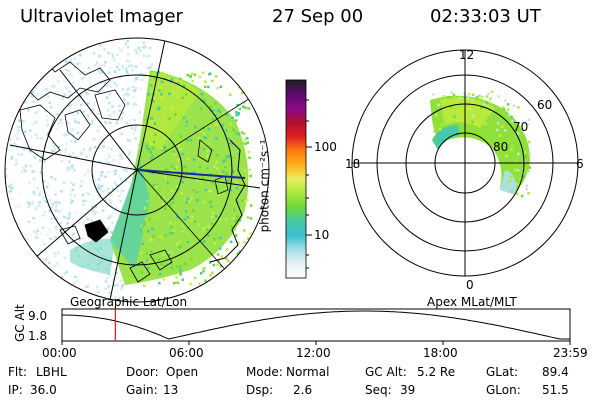 The width and height of the screenshot is (600, 400). What do you see at coordinates (101, 16) in the screenshot?
I see `instrument-title: Ultraviolet Imager` at bounding box center [101, 16].